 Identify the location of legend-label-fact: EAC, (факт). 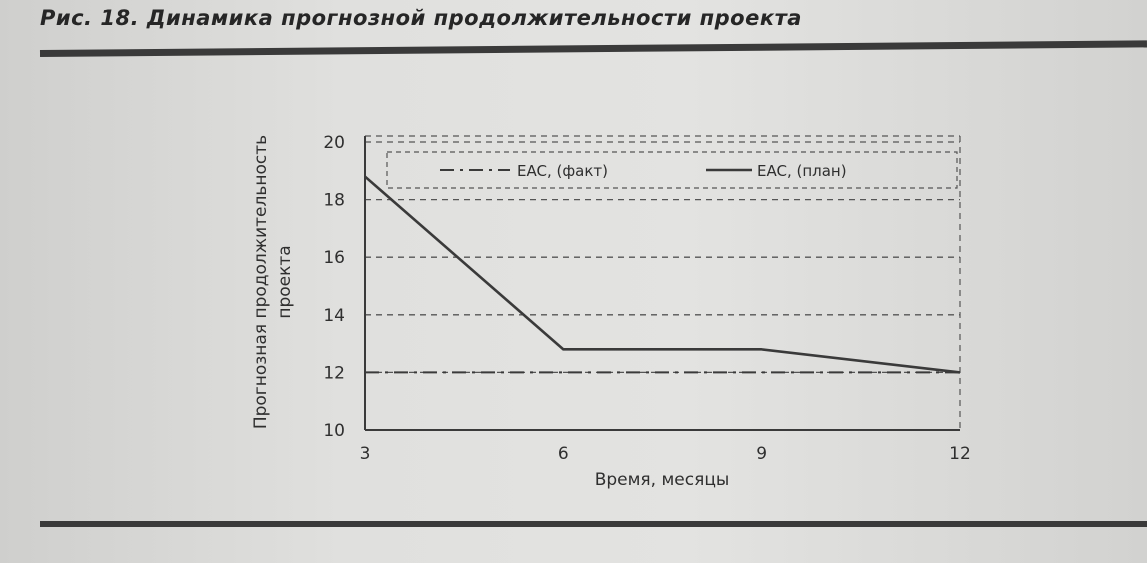
(562, 171).